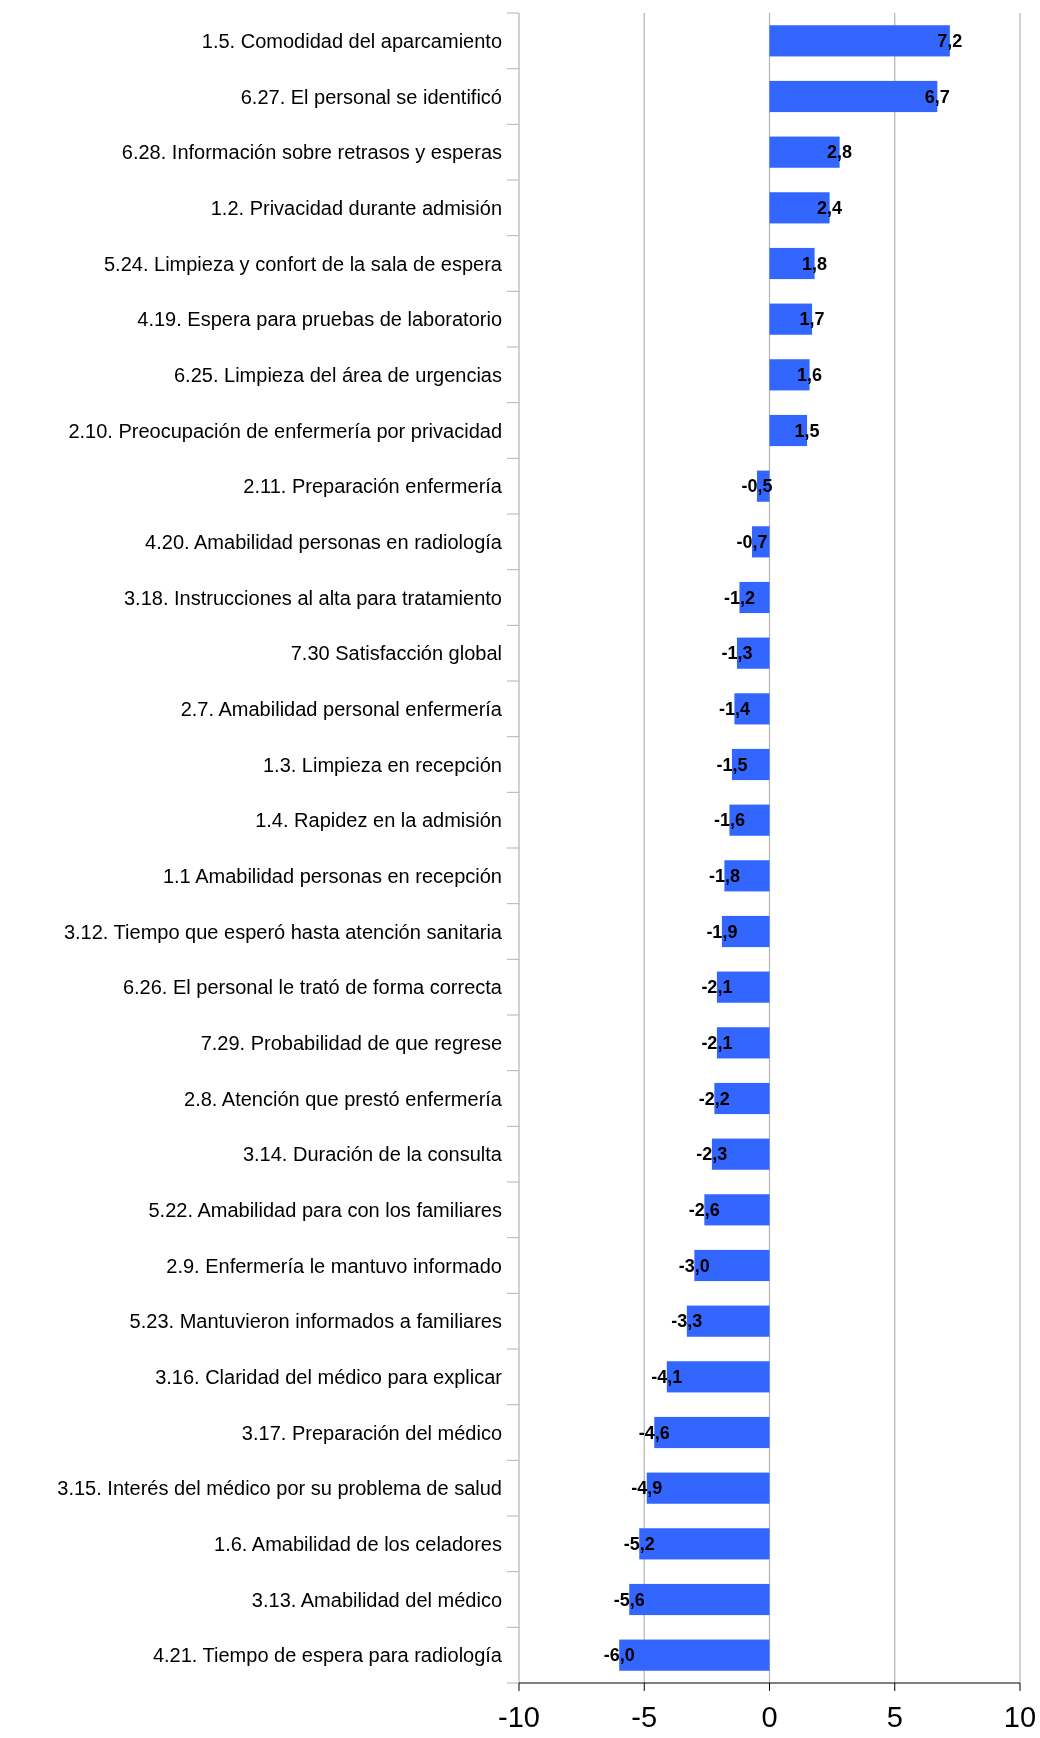 This screenshot has height=1738, width=1040. I want to click on data-label: -4,9, so click(647, 1488).